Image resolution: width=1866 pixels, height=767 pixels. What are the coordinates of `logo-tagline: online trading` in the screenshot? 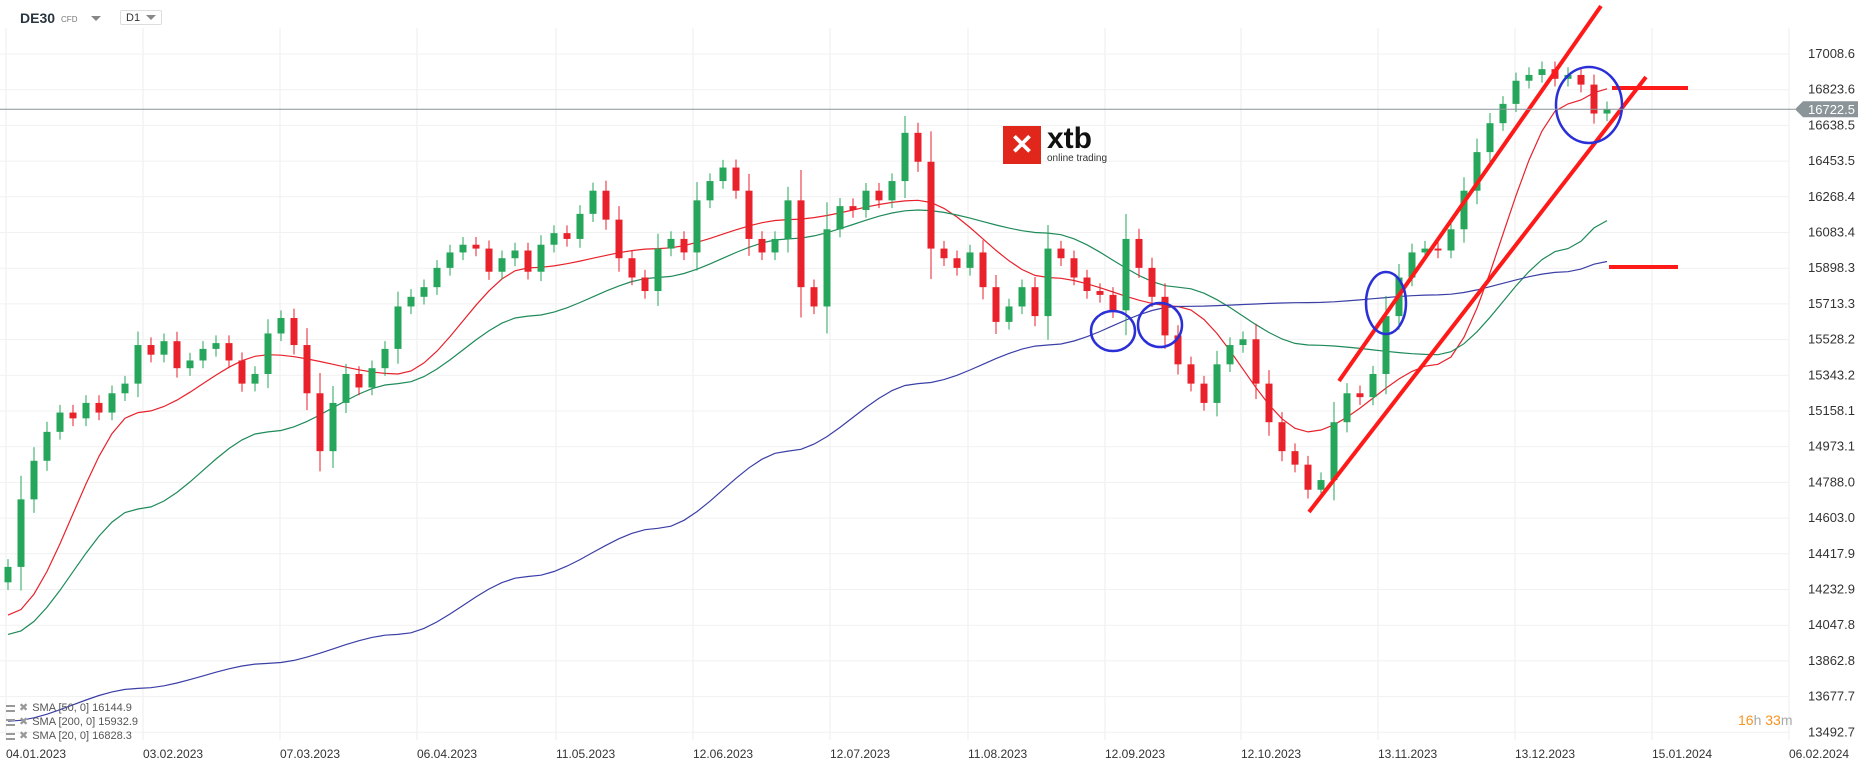 It's located at (1077, 158).